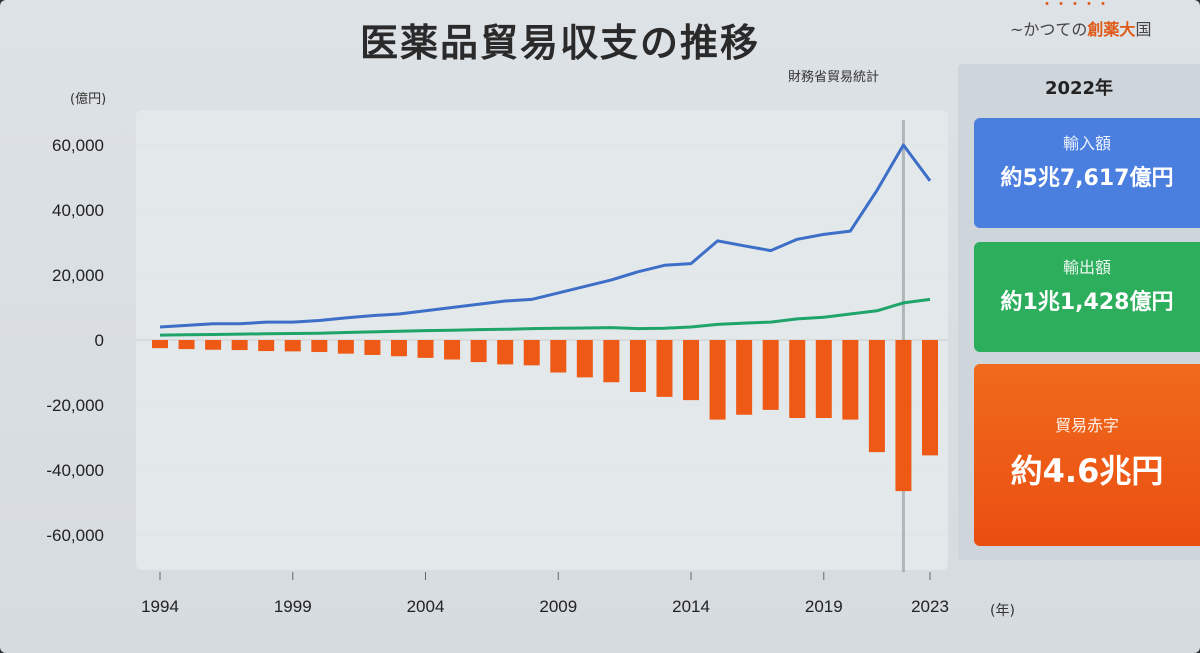 The width and height of the screenshot is (1200, 653). I want to click on export-card: 輸出額 約1兆1,428億円, so click(1087, 297).